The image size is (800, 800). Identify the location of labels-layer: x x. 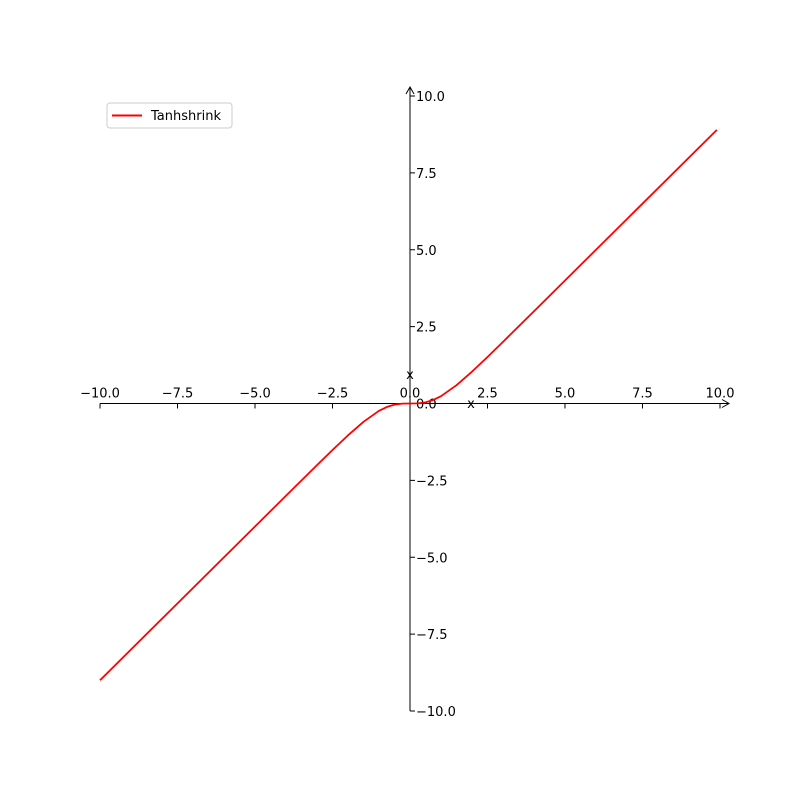
(440, 390).